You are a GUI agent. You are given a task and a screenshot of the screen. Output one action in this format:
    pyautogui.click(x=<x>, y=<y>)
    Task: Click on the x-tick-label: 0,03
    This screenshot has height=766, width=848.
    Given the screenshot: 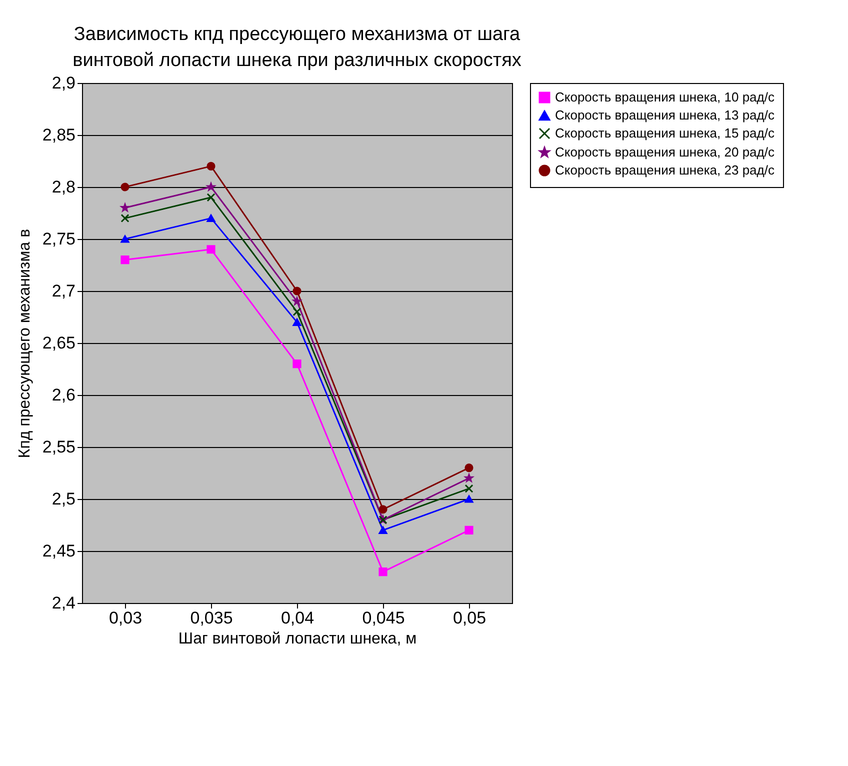 What is the action you would take?
    pyautogui.click(x=125, y=618)
    